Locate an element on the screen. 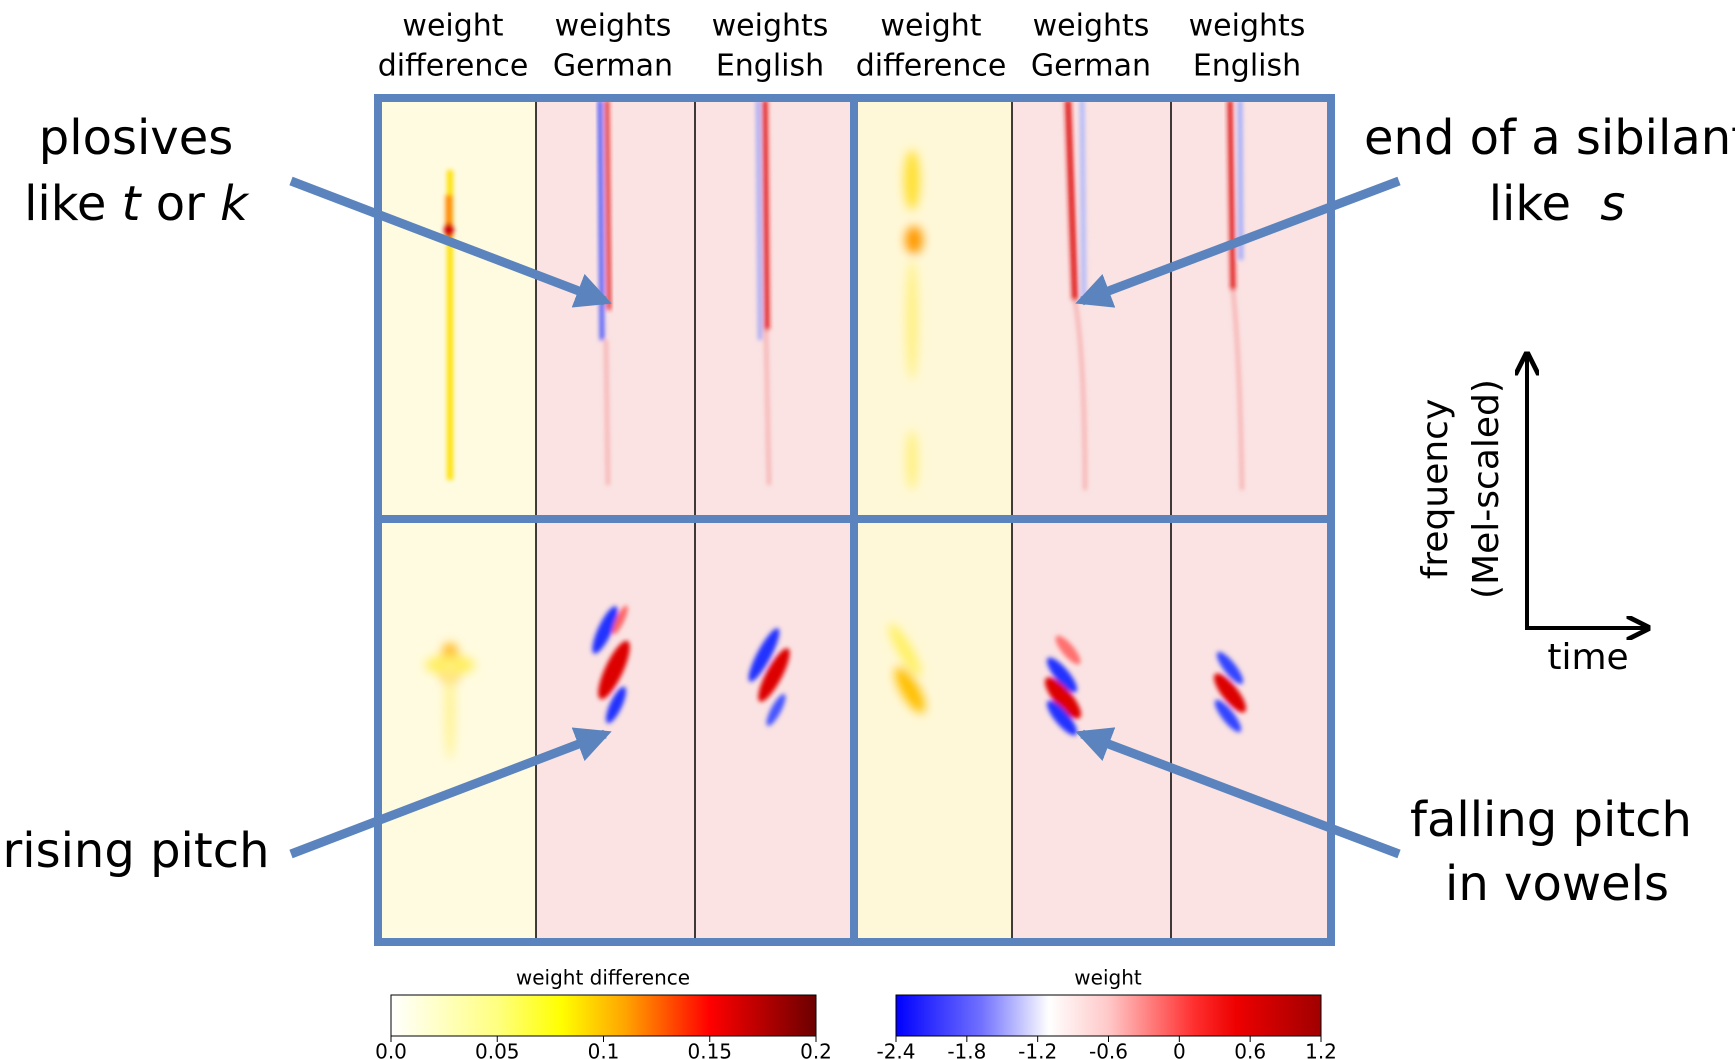  colorbar-tick-label: 0.0 is located at coordinates (391, 1049).